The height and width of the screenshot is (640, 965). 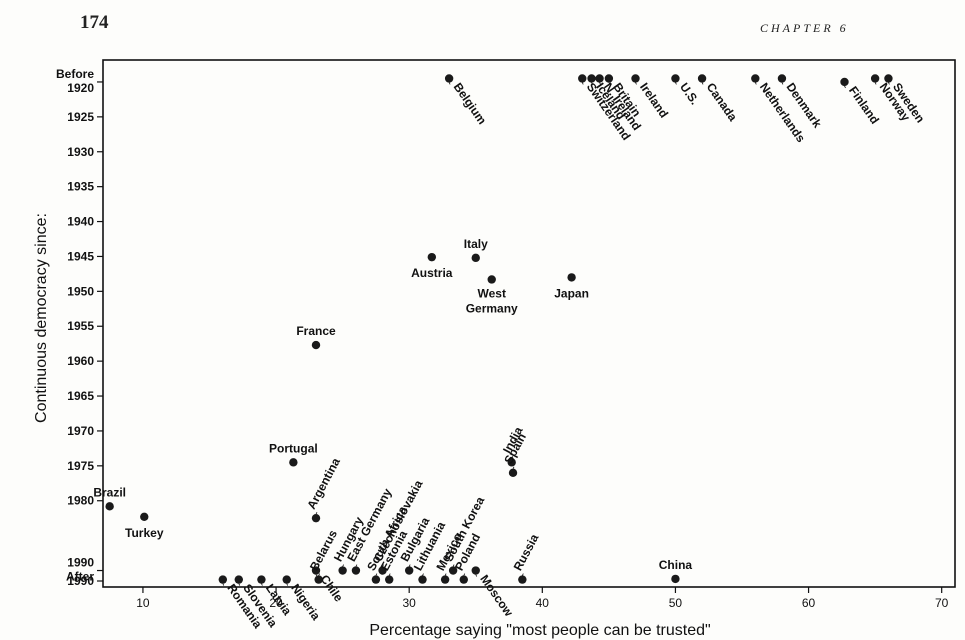 What do you see at coordinates (689, 93) in the screenshot?
I see `point-label: U.S.` at bounding box center [689, 93].